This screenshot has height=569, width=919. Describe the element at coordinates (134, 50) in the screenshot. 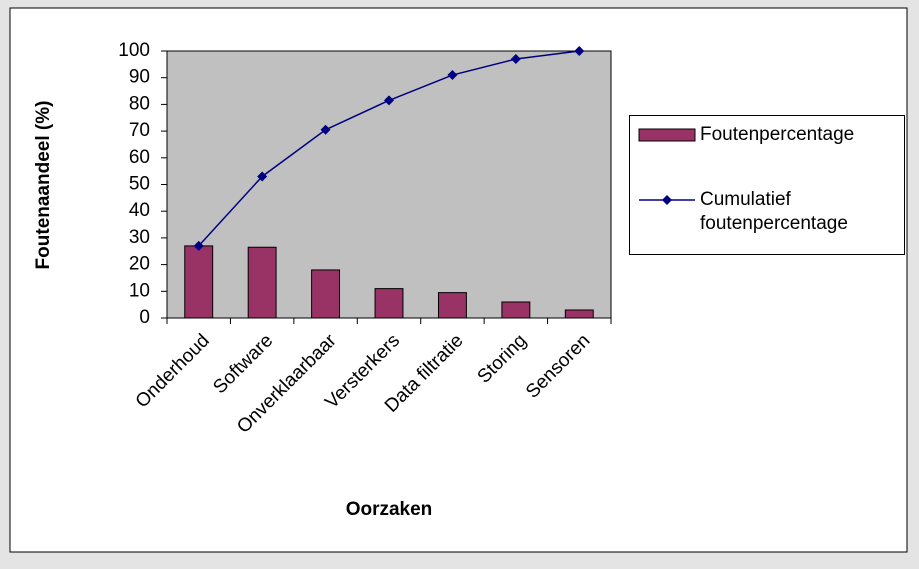

I see `y-tick-label: 100` at that location.